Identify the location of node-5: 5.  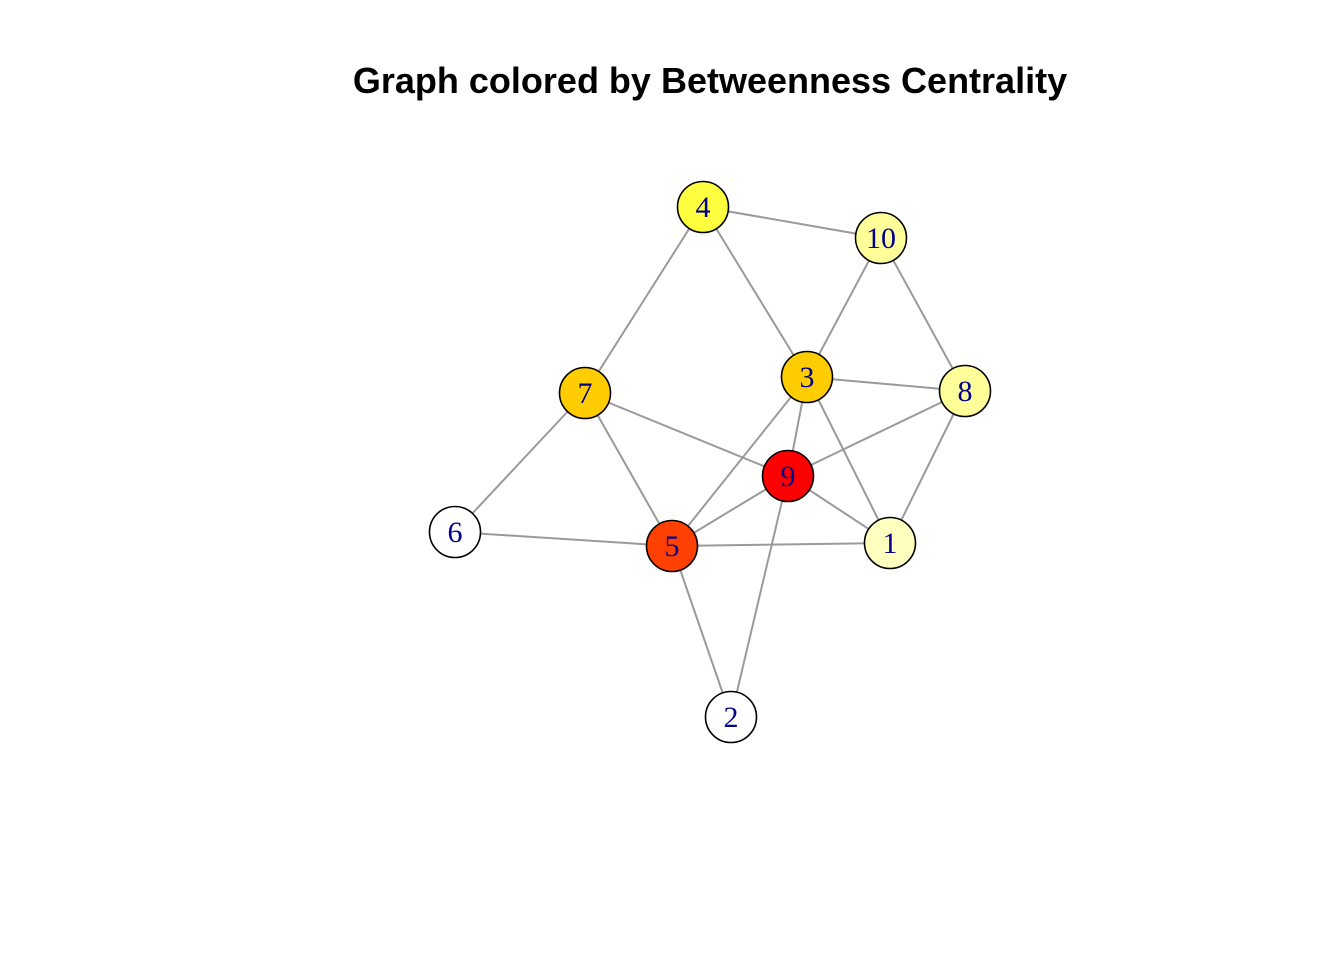
(672, 546).